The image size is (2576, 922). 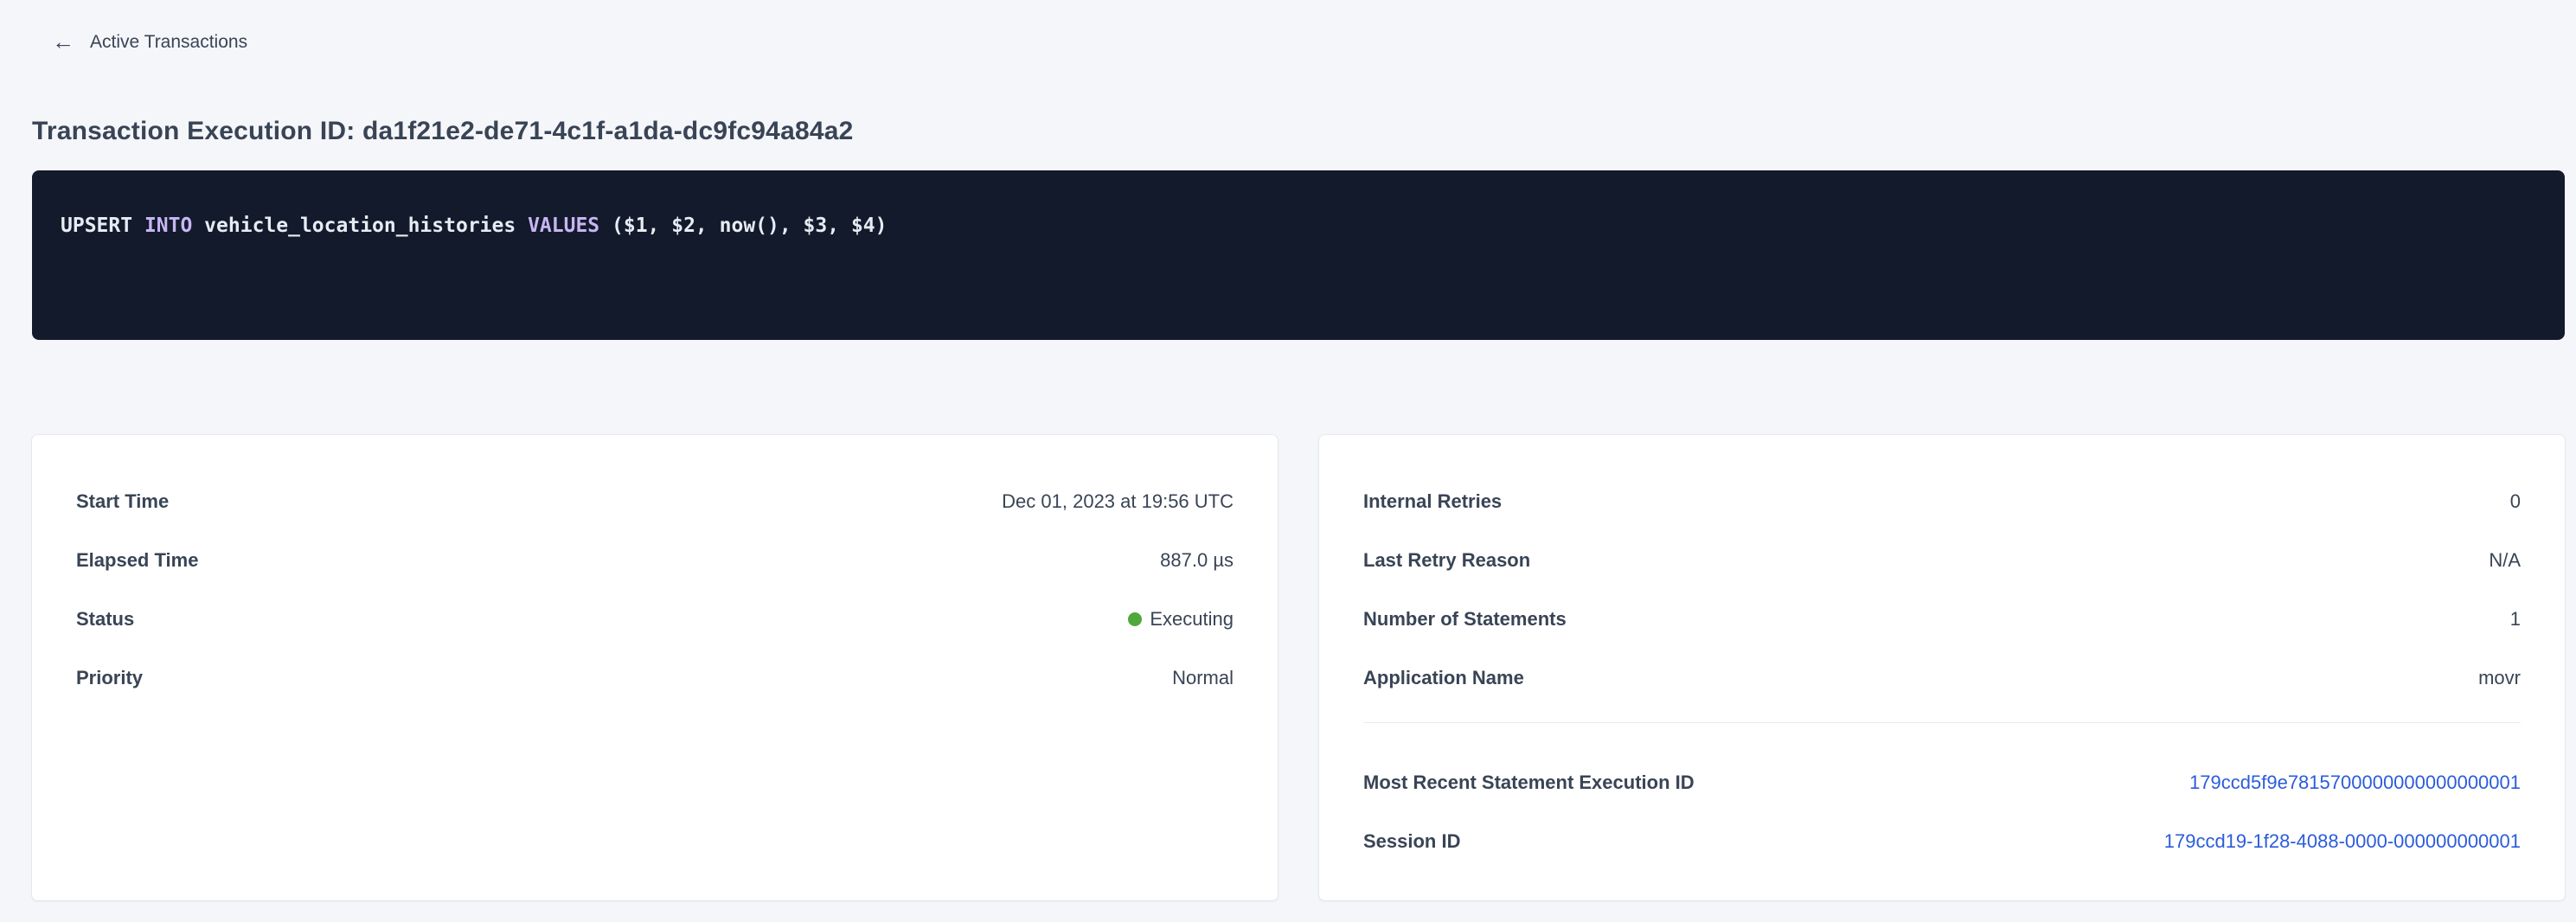 I want to click on sql-table-name: vehicle_location_histories, so click(x=360, y=225).